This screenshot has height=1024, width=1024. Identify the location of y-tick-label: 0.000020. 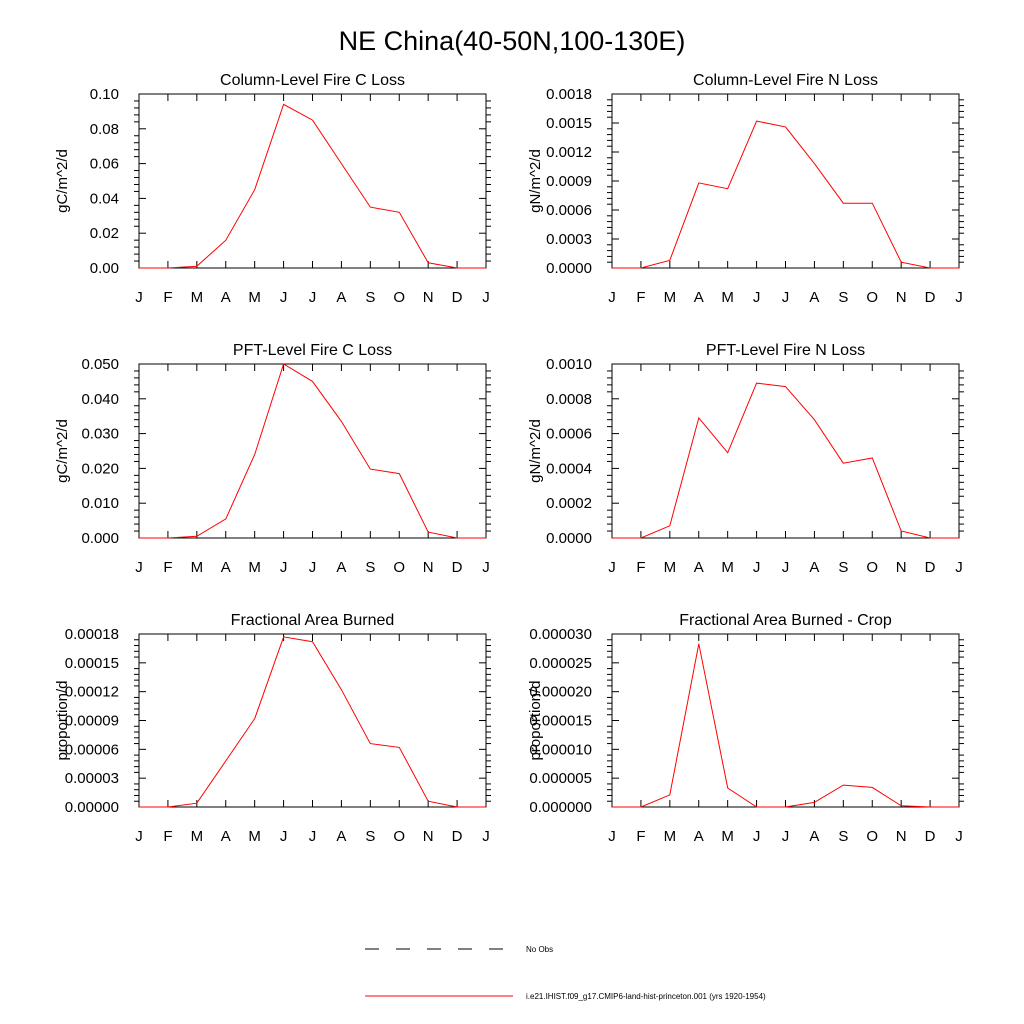
(560, 692).